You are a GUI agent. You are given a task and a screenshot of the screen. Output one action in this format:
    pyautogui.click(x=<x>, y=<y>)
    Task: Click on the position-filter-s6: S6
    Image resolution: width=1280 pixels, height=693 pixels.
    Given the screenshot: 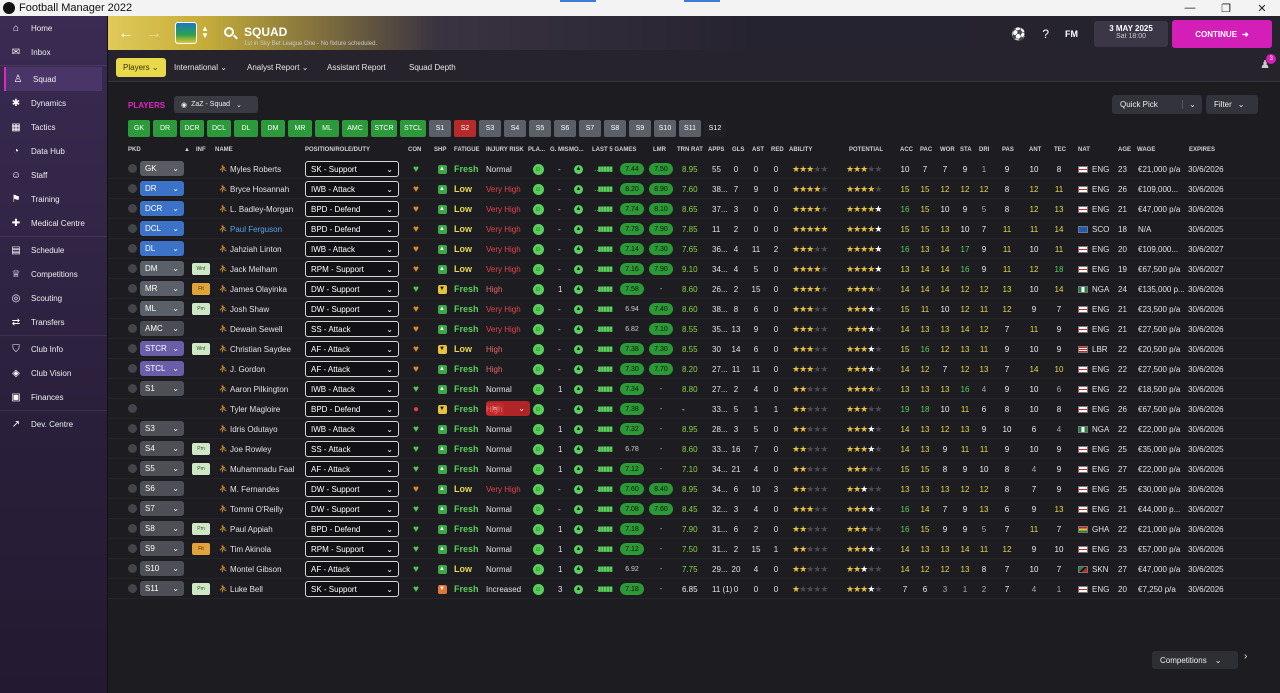 What is the action you would take?
    pyautogui.click(x=565, y=128)
    